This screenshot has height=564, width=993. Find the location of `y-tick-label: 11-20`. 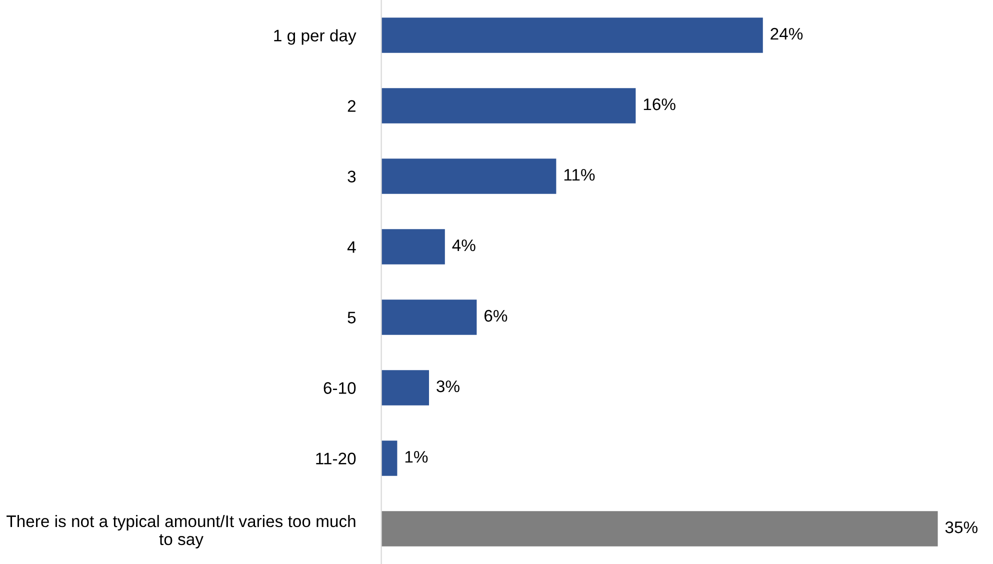

y-tick-label: 11-20 is located at coordinates (336, 458).